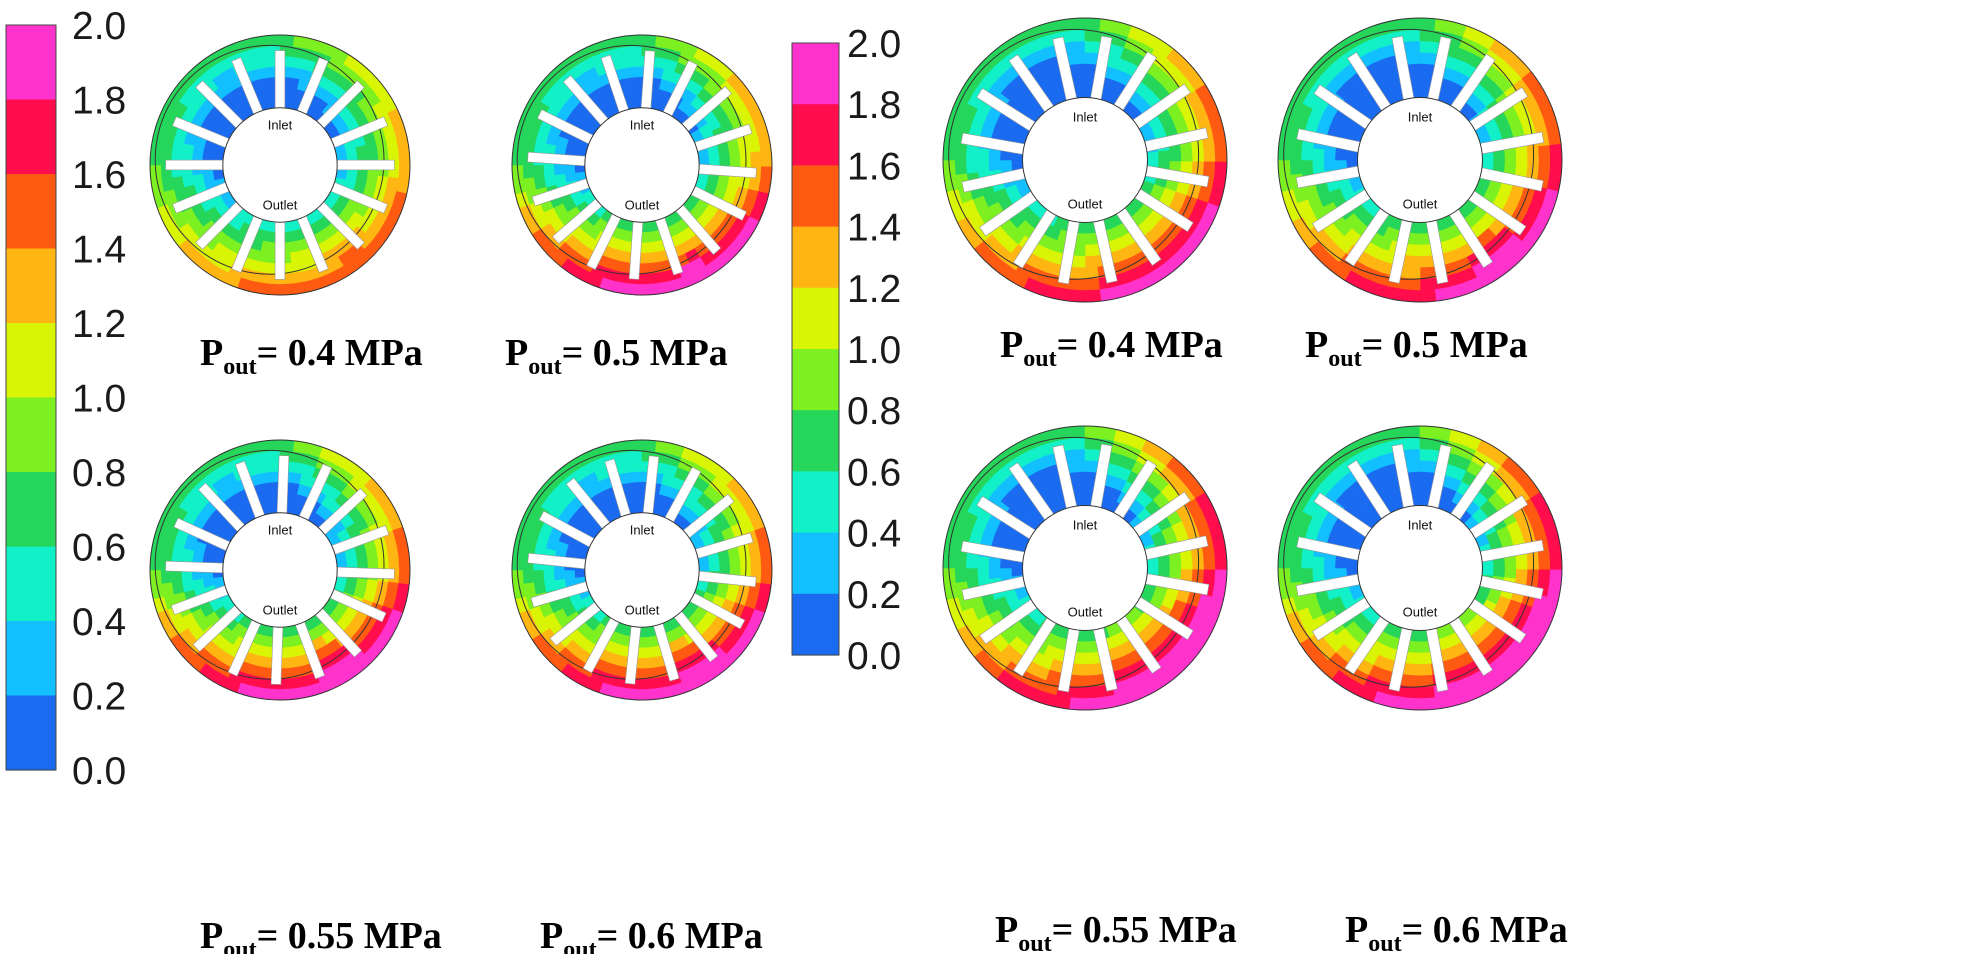 The image size is (1980, 954). I want to click on caption-right-05: Pout= 0.5 MPa, so click(1416, 348).